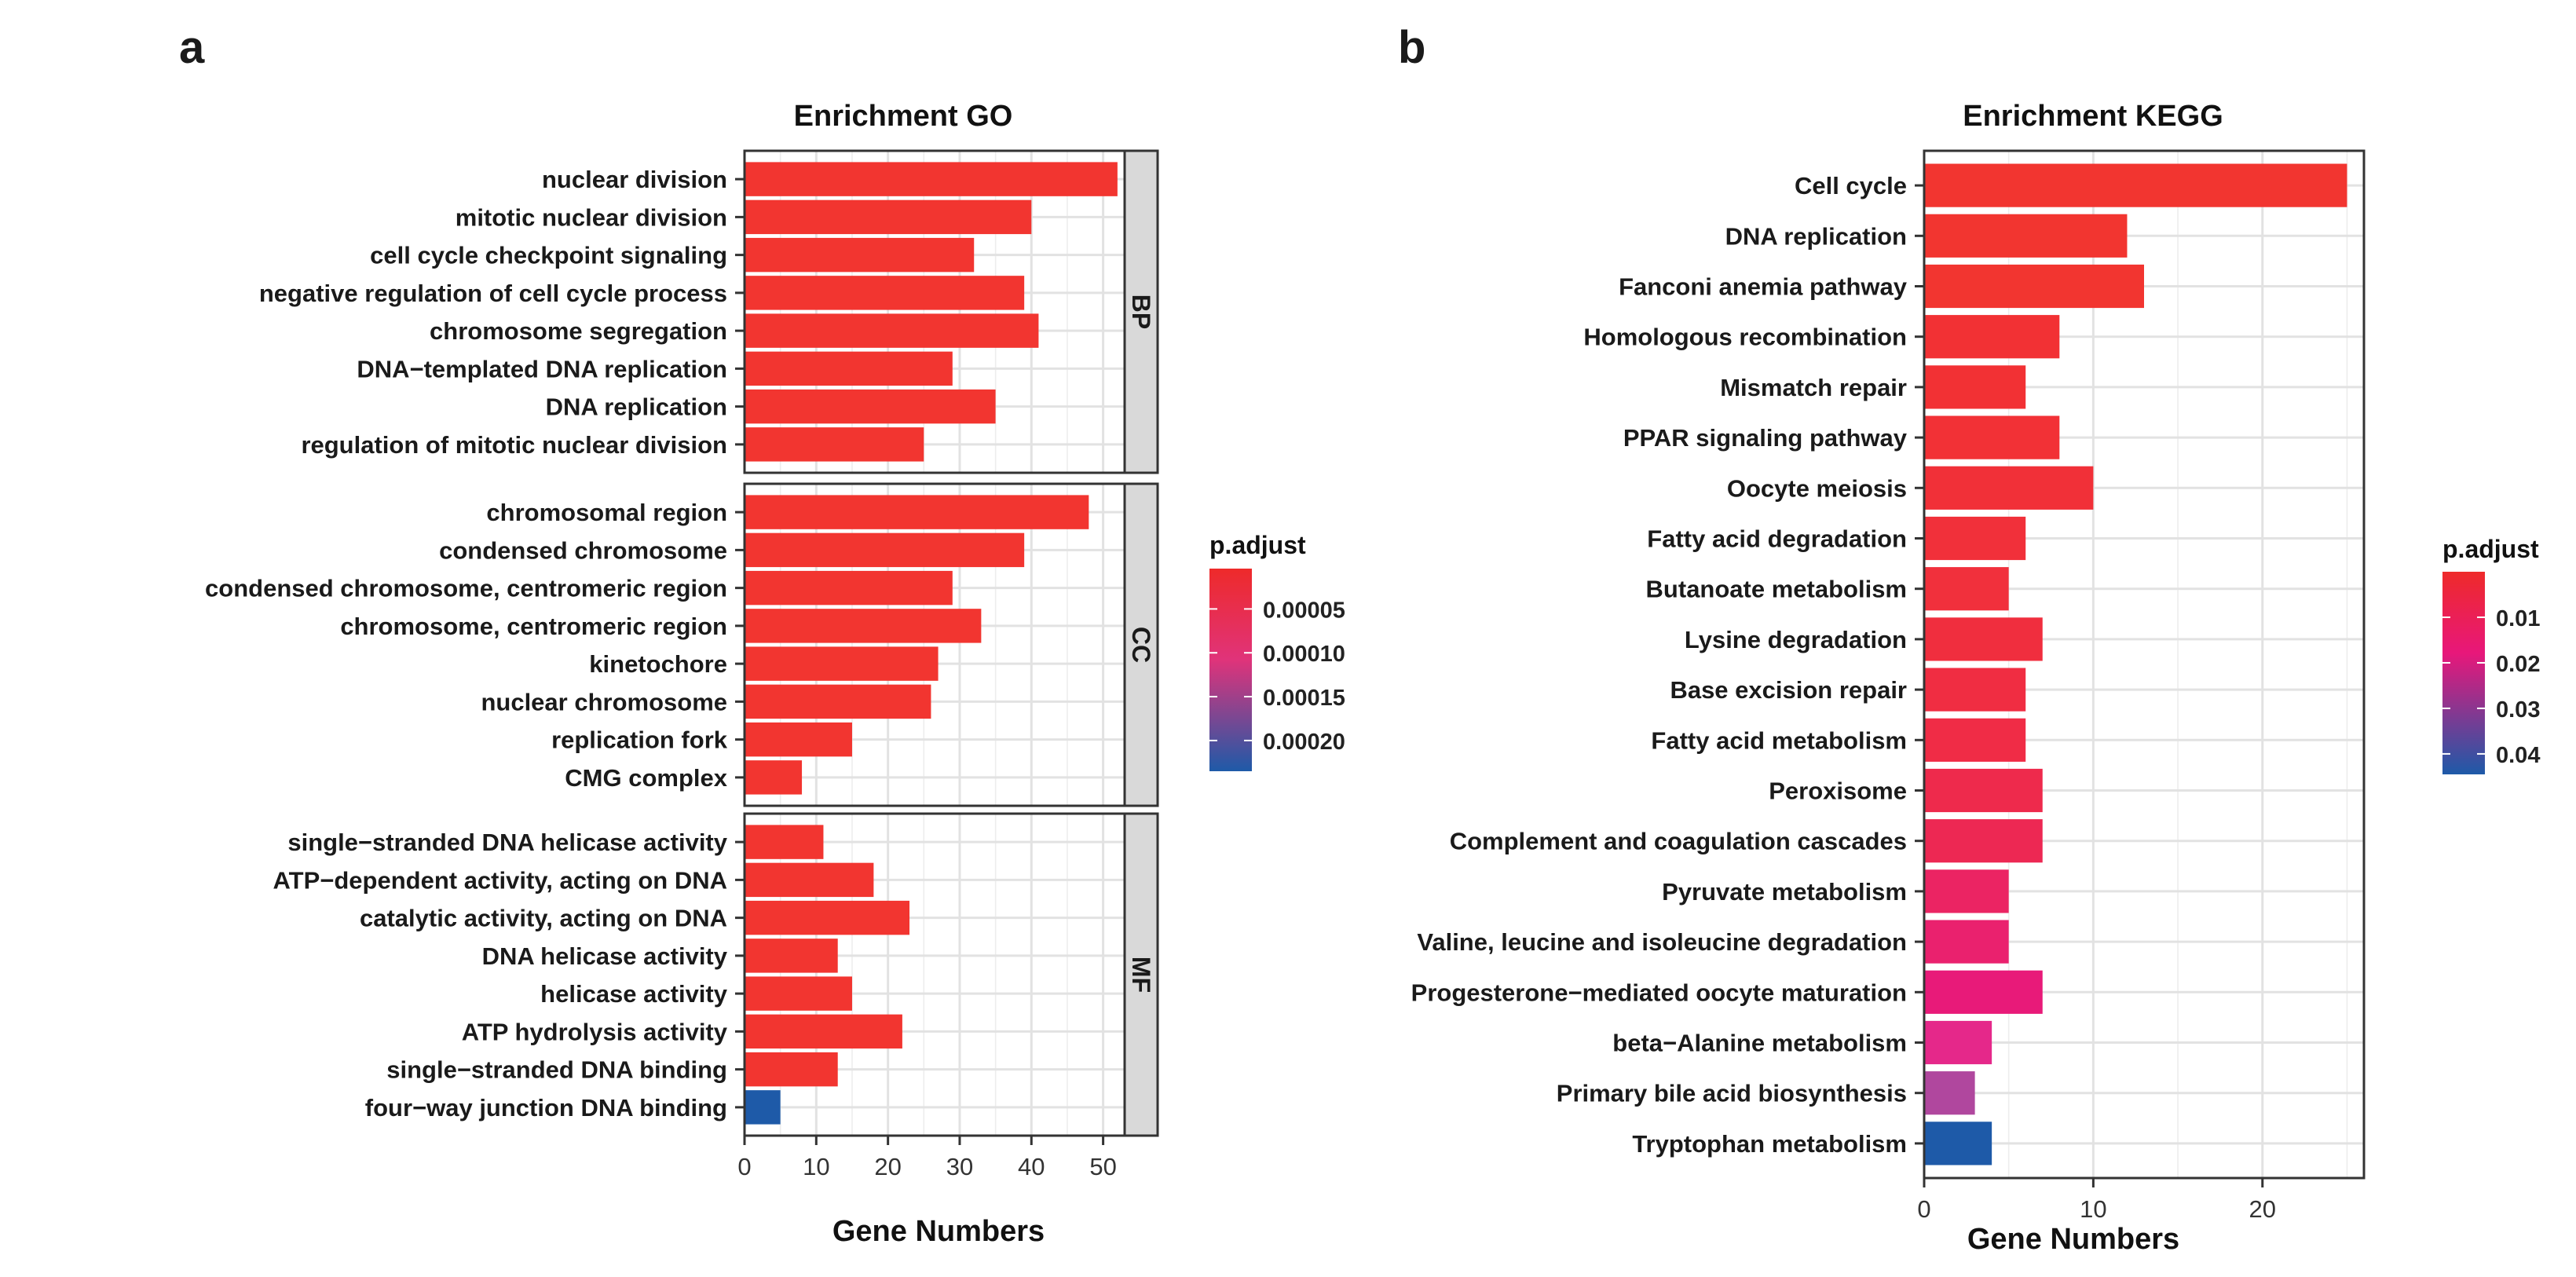  What do you see at coordinates (466, 588) in the screenshot?
I see `go-category-label: condensed chromosome, centromeric region` at bounding box center [466, 588].